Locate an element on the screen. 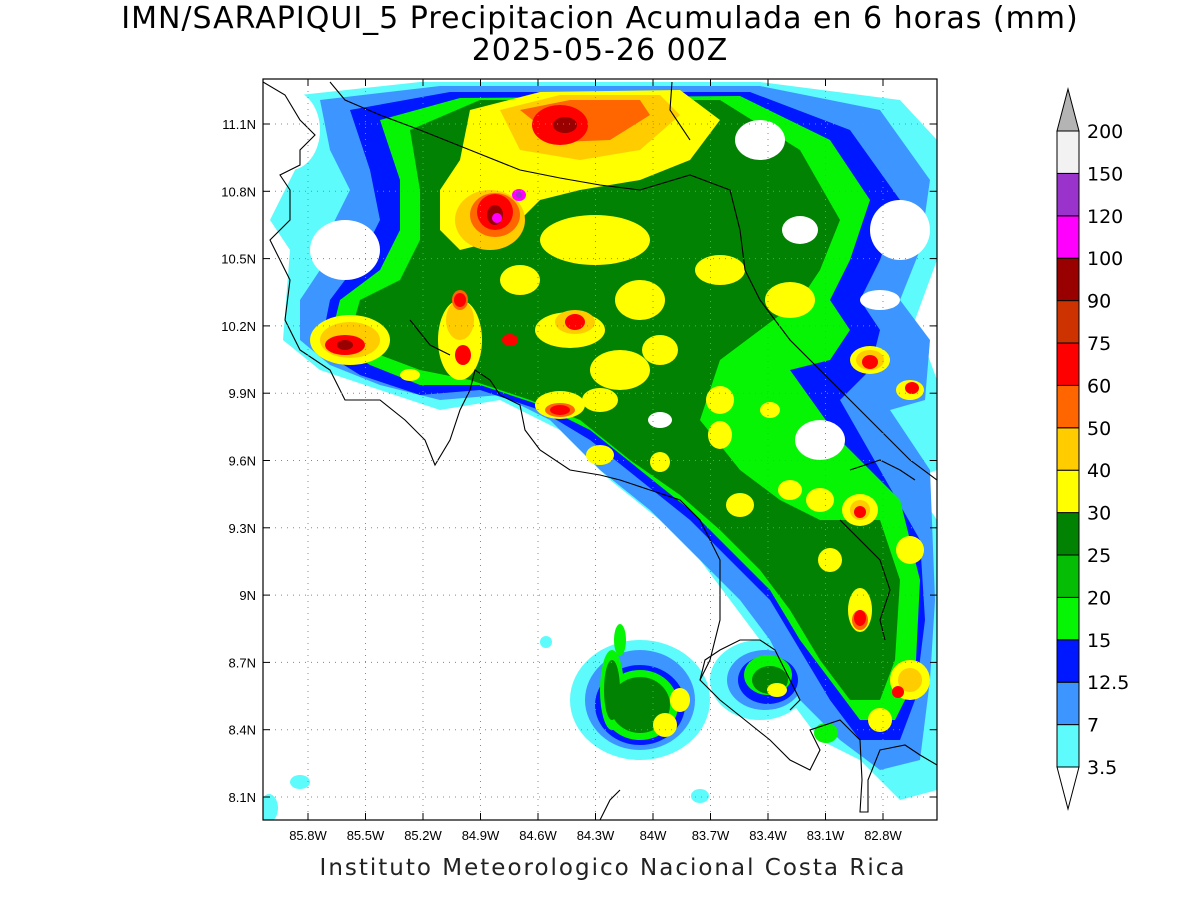 Image resolution: width=1200 pixels, height=900 pixels. lat-tick-label: 9.3N is located at coordinates (242, 528).